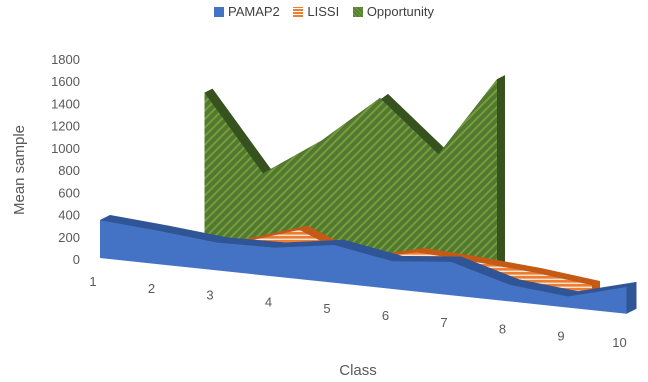 The image size is (648, 382). What do you see at coordinates (65, 81) in the screenshot?
I see `y-tick-label: 1600` at bounding box center [65, 81].